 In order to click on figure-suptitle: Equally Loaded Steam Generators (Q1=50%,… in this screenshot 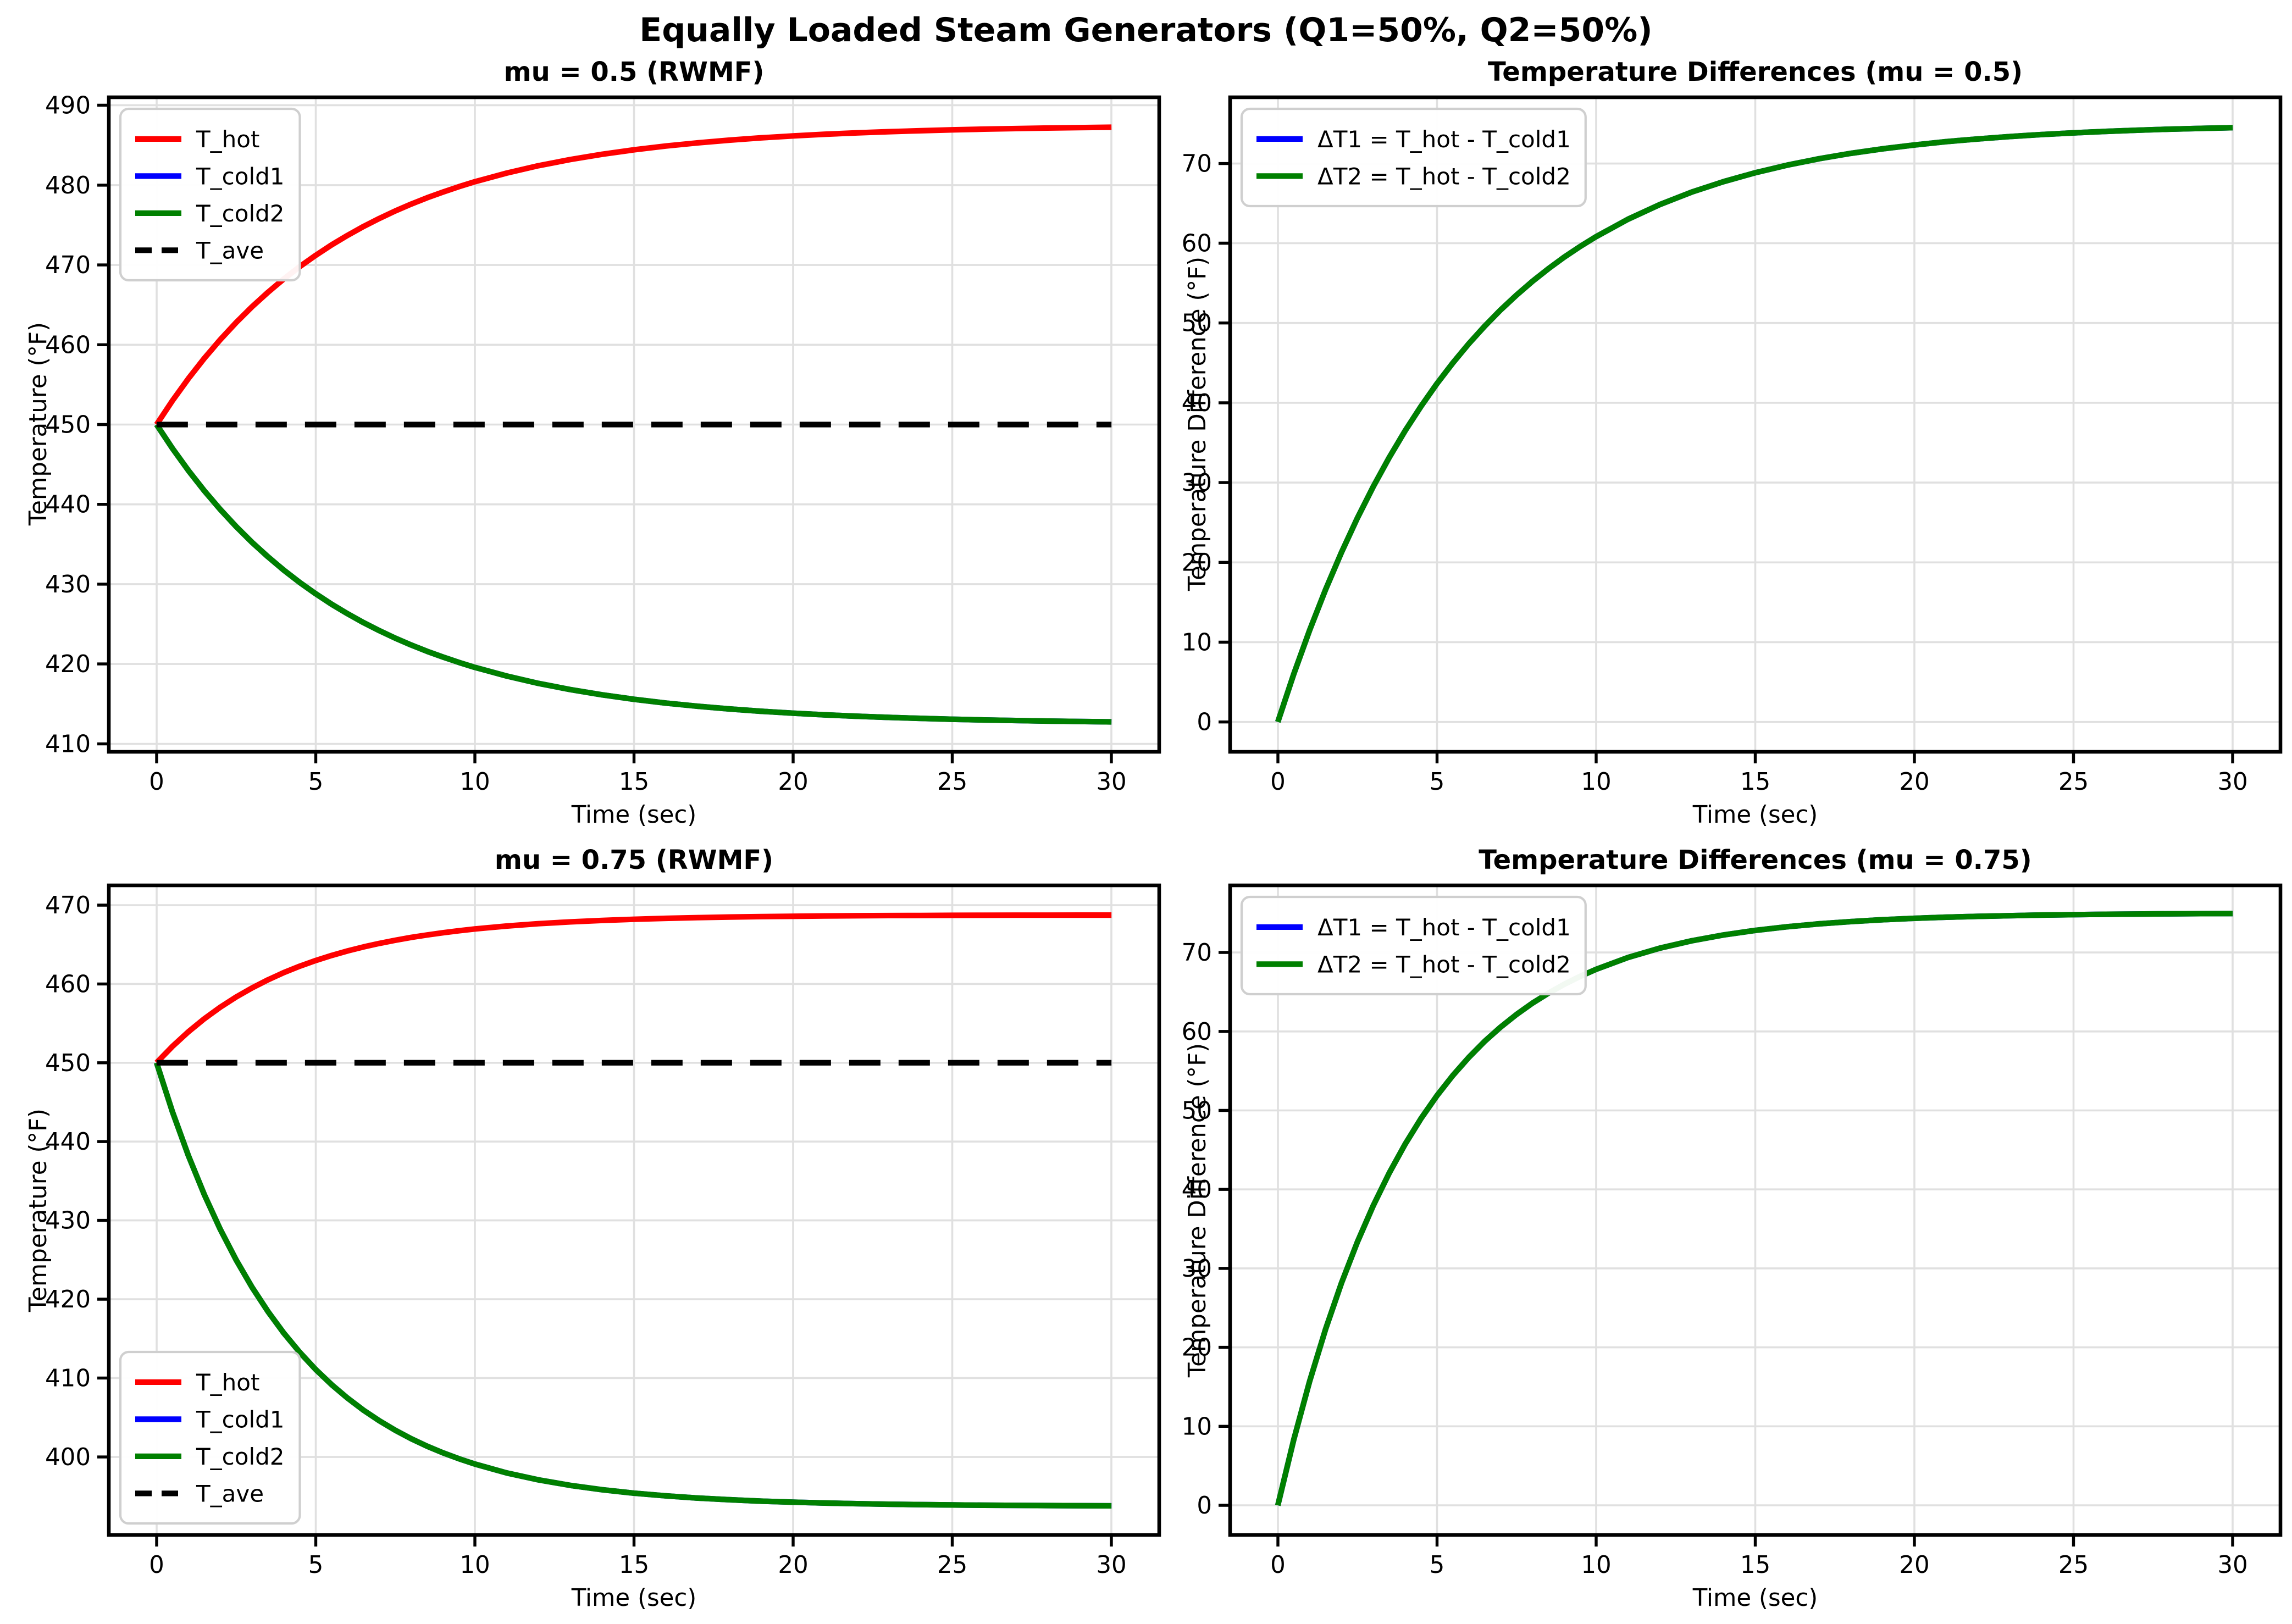, I will do `click(1146, 29)`.